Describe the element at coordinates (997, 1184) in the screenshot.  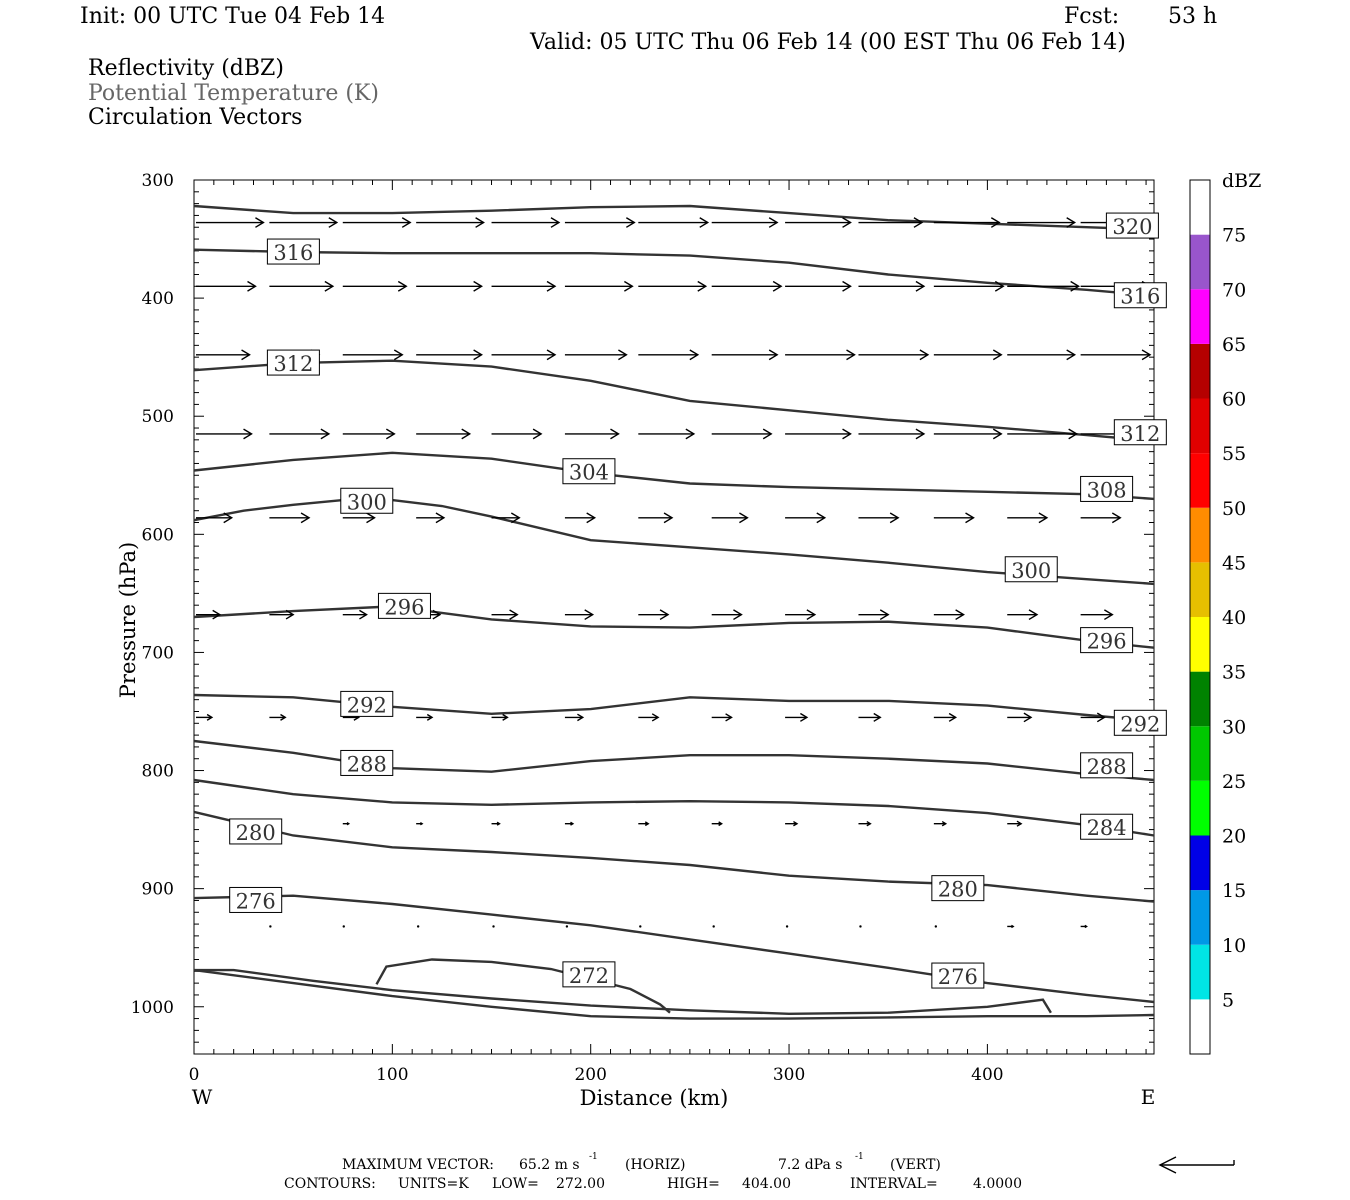
I see `contours-interval: 4.0000` at that location.